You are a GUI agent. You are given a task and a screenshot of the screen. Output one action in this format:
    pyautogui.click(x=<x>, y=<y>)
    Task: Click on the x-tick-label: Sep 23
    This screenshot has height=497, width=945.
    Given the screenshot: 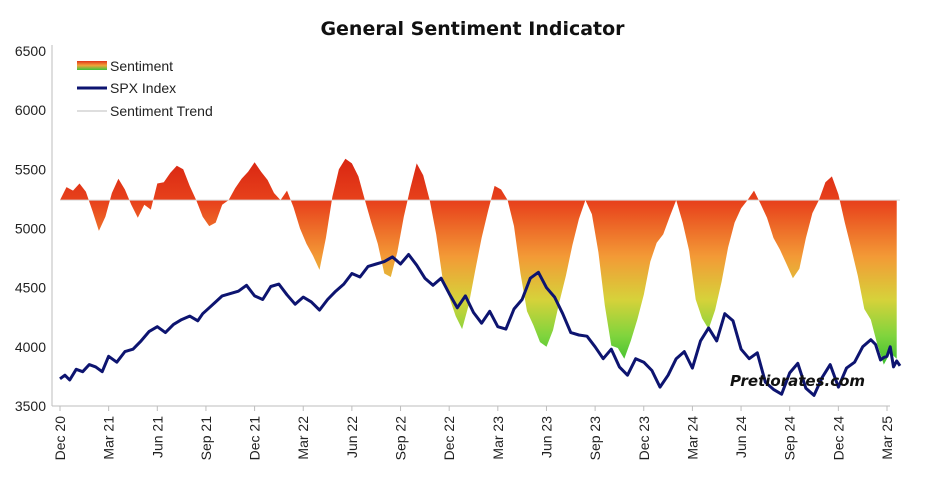 What is the action you would take?
    pyautogui.click(x=595, y=438)
    